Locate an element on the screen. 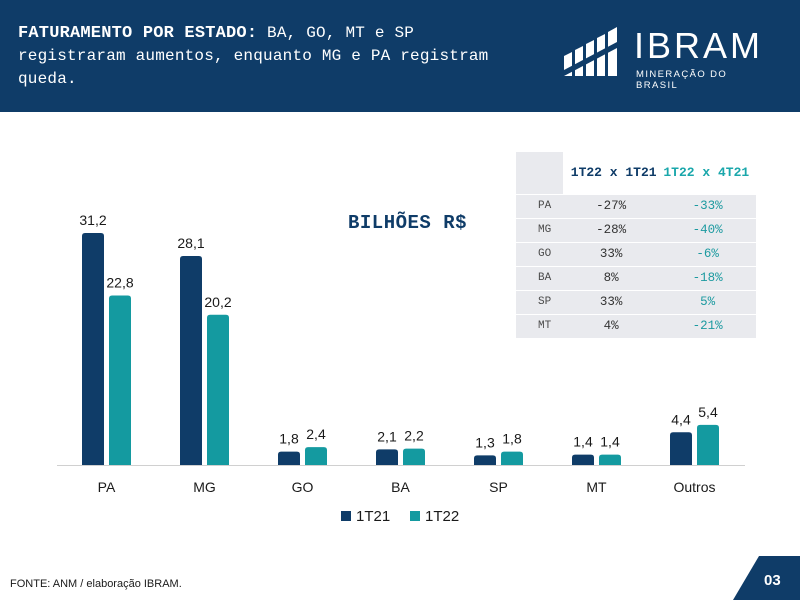 The height and width of the screenshot is (600, 800). data-label: 28,1 is located at coordinates (190, 243).